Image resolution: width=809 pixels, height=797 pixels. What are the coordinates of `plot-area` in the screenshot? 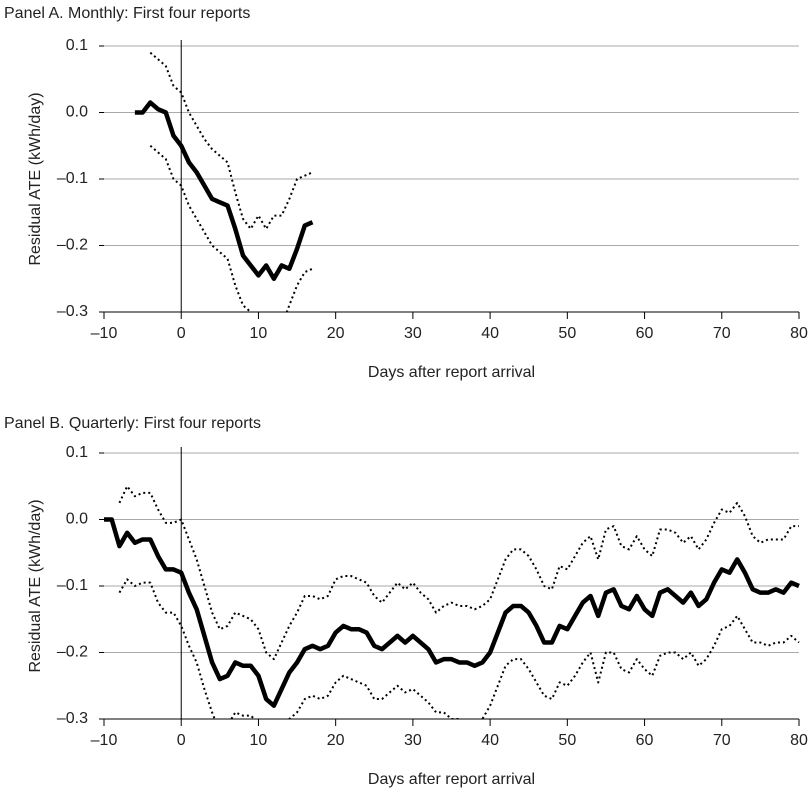 It's located at (224, 181).